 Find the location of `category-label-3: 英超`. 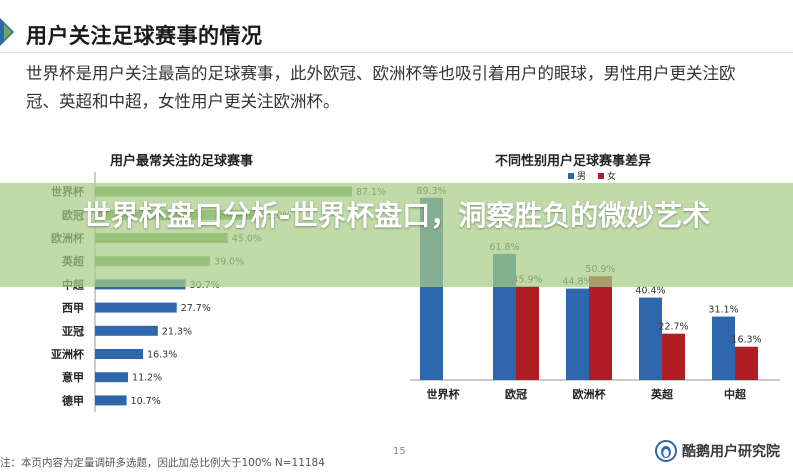

category-label-3: 英超 is located at coordinates (662, 394).